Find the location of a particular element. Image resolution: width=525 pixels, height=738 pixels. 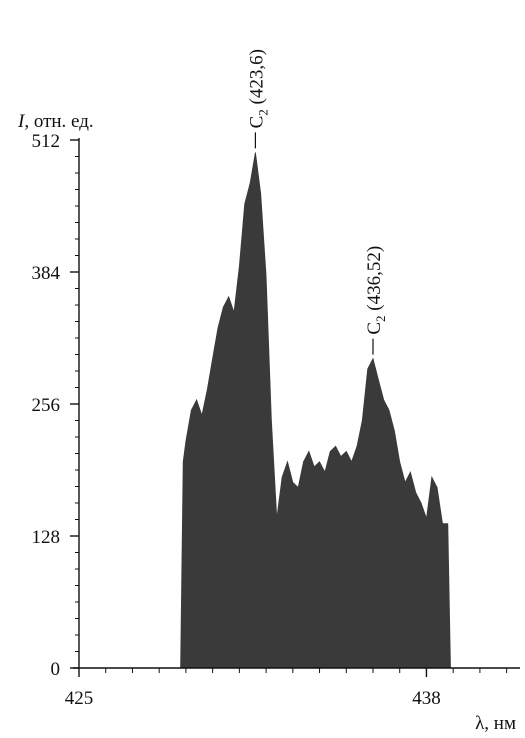

peak-label-wavelength: (436,52) is located at coordinates (374, 281).